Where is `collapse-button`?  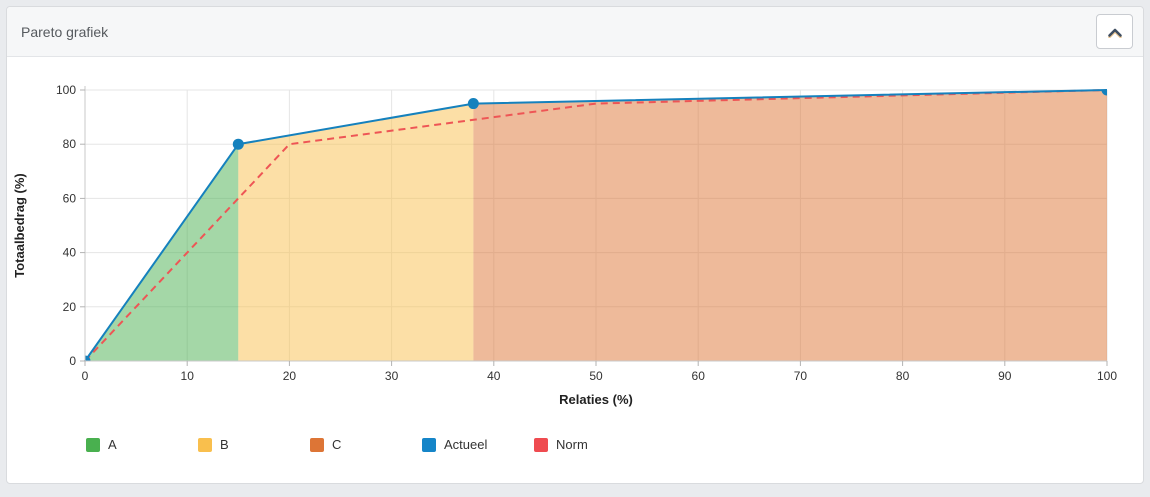
collapse-button is located at coordinates (1114, 31).